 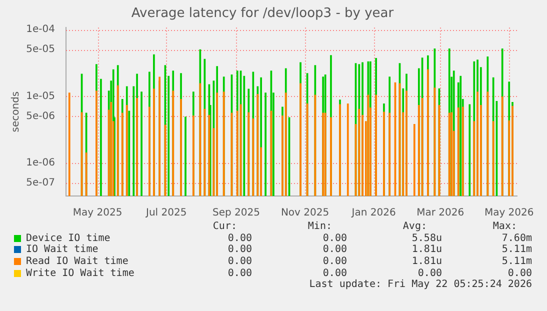 I want to click on y-tick-label: 1e-05, so click(x=40, y=96).